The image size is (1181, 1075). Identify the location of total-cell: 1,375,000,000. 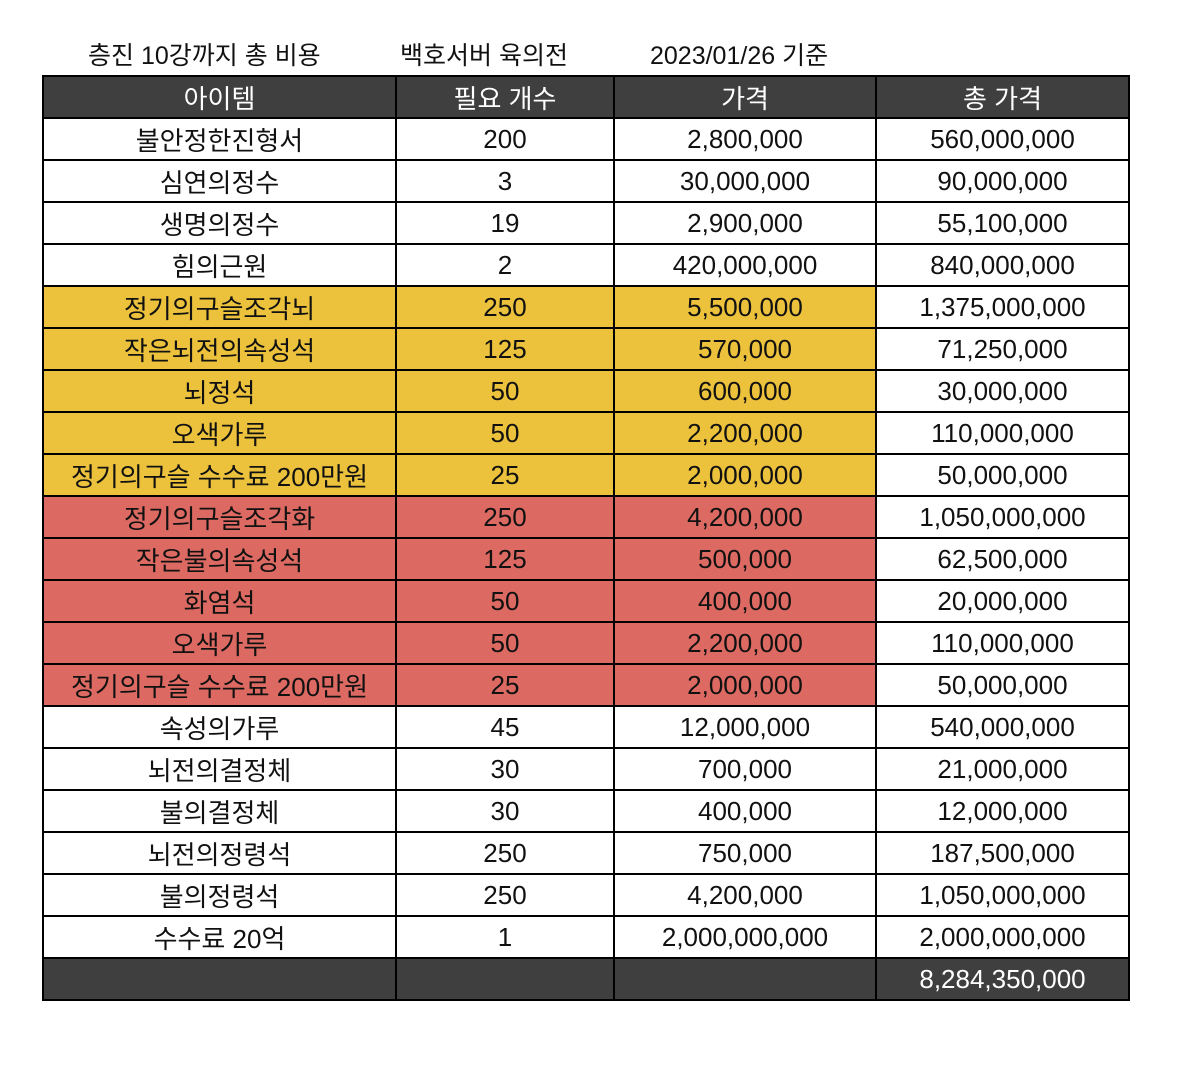
(1002, 307).